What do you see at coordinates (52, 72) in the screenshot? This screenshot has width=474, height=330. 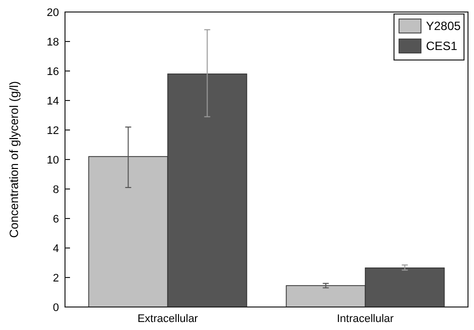 I see `y-tick-label: 16` at bounding box center [52, 72].